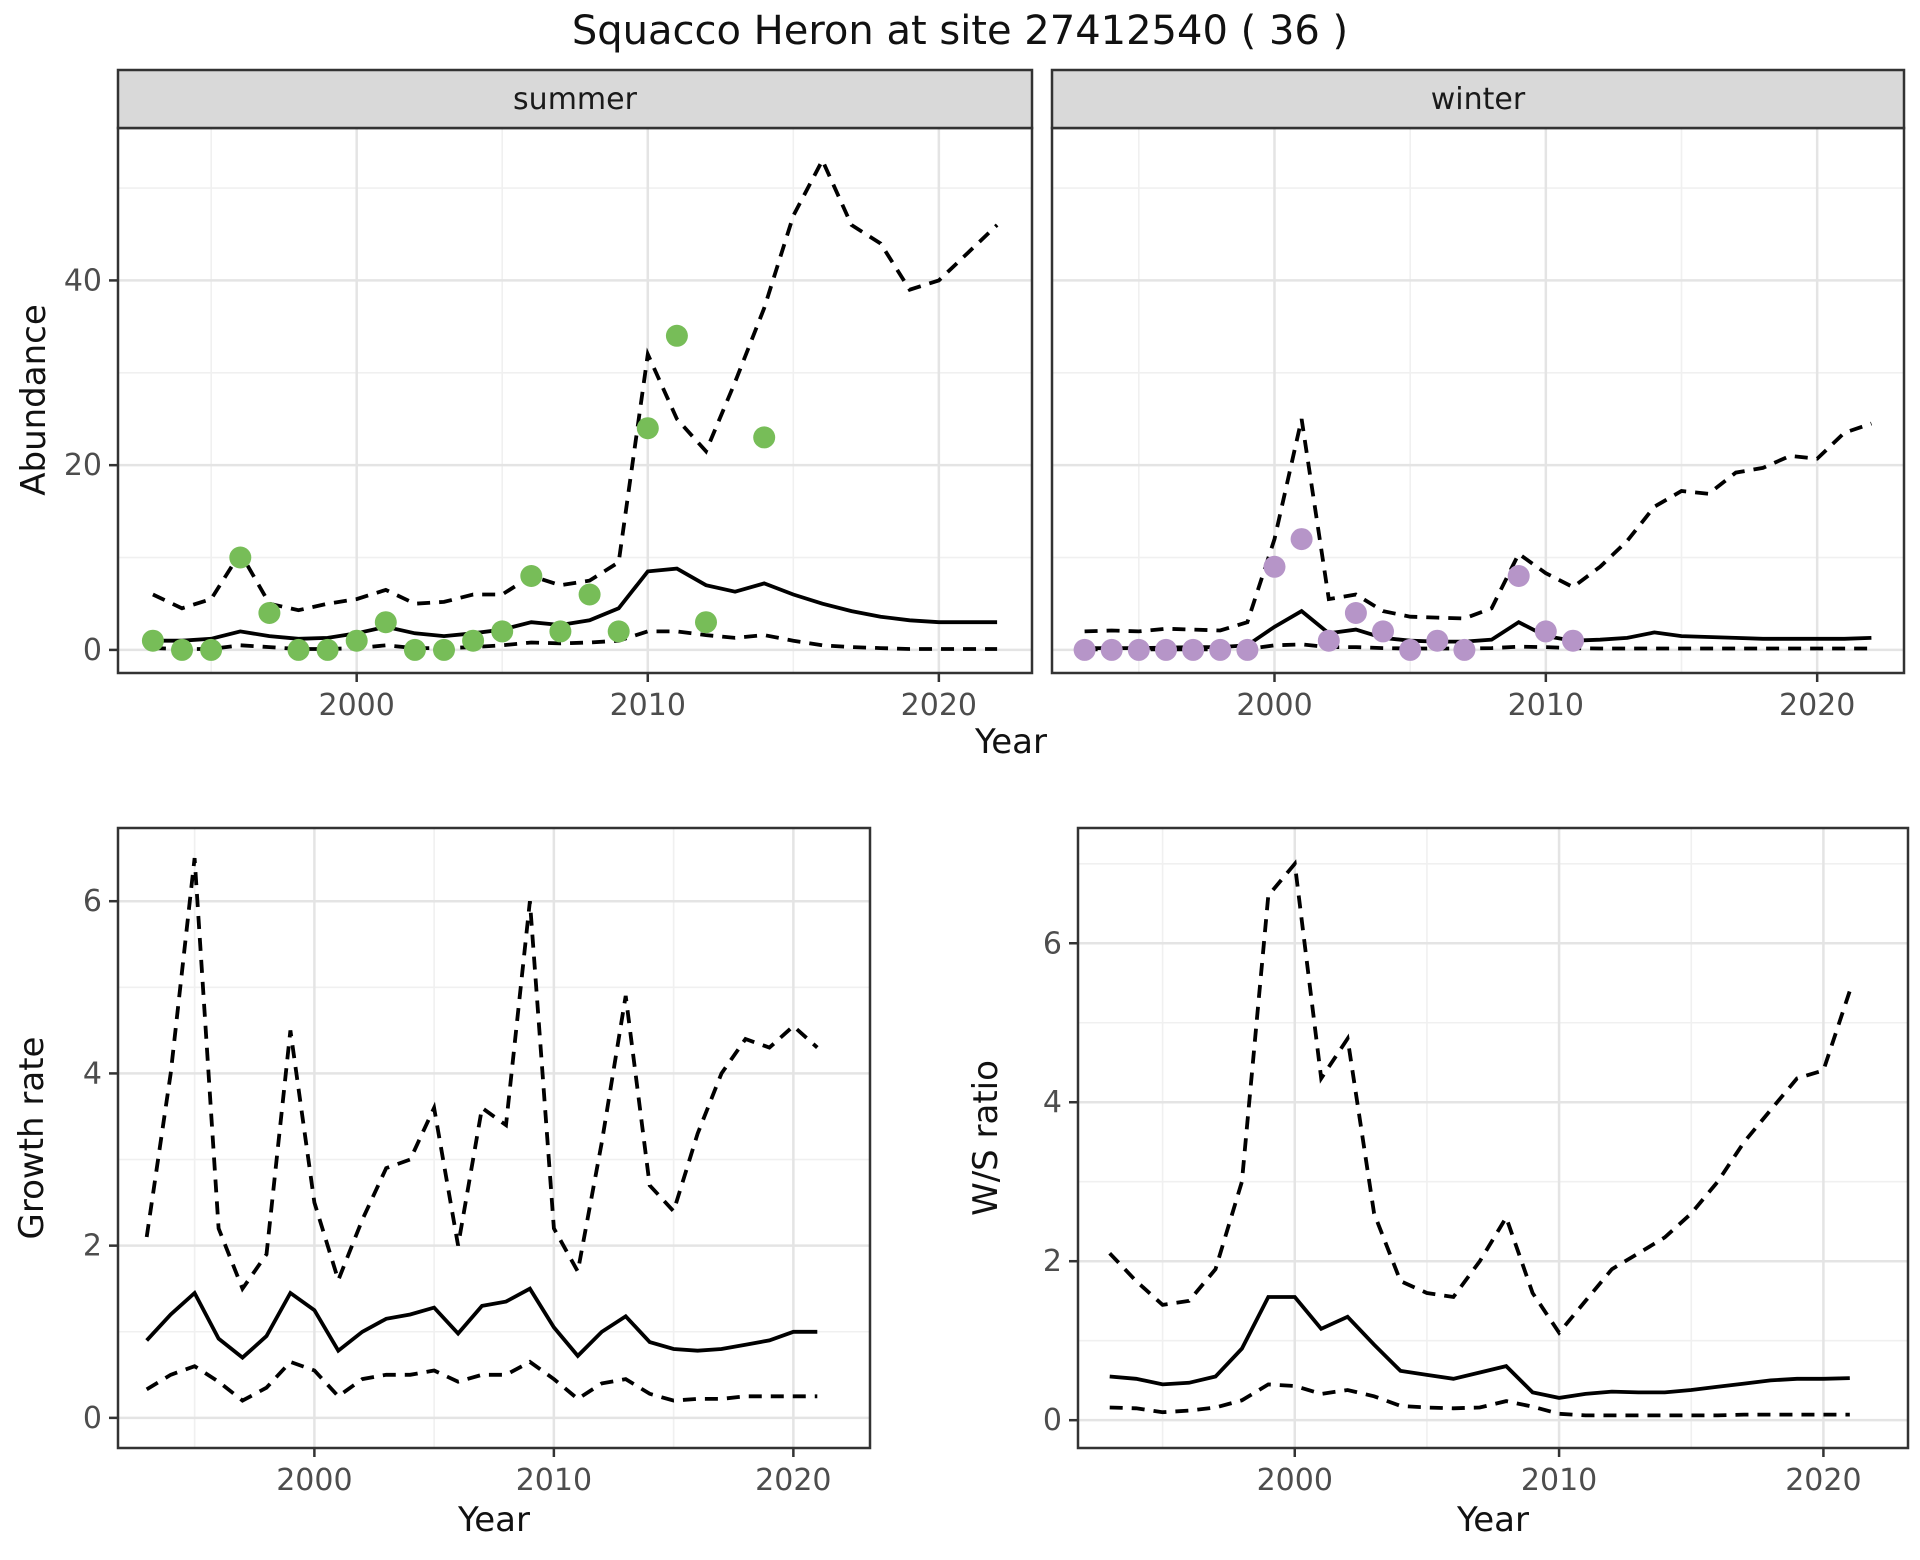 This screenshot has height=1560, width=1920. Describe the element at coordinates (986, 1138) in the screenshot. I see `y-axis-title-ws-ratio: W/S ratio` at that location.